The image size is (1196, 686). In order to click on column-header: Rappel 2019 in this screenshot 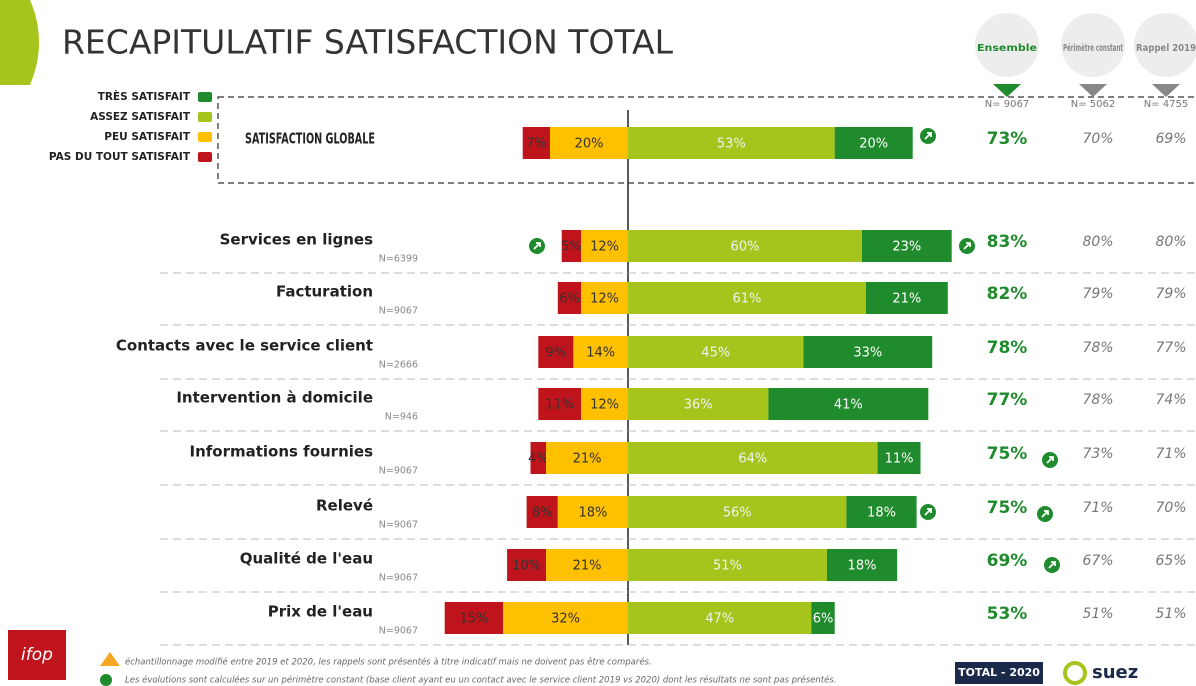, I will do `click(1166, 48)`.